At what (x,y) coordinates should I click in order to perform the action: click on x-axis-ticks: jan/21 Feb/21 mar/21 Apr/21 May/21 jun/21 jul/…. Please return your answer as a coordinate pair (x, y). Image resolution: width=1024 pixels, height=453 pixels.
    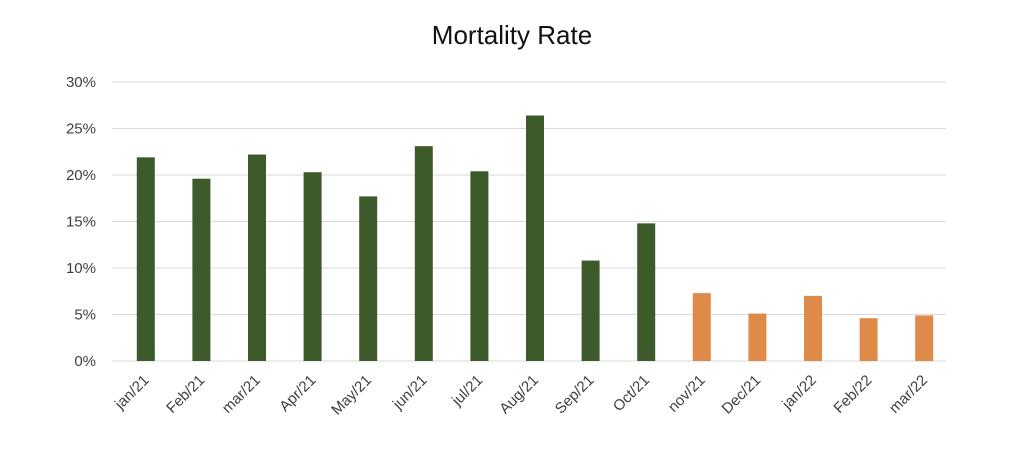
    Looking at the image, I should click on (521, 395).